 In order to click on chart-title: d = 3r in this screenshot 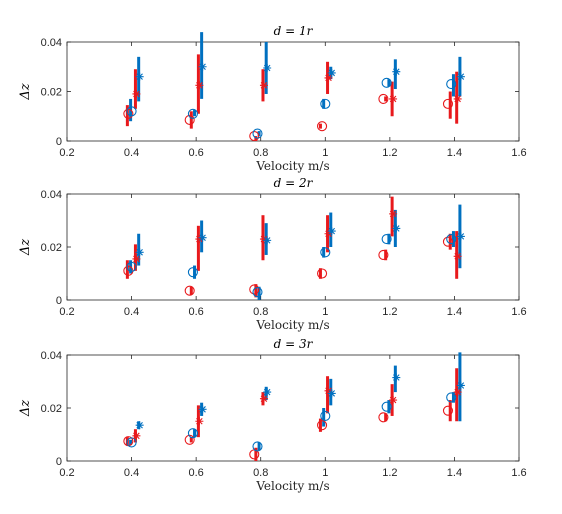, I will do `click(294, 344)`.